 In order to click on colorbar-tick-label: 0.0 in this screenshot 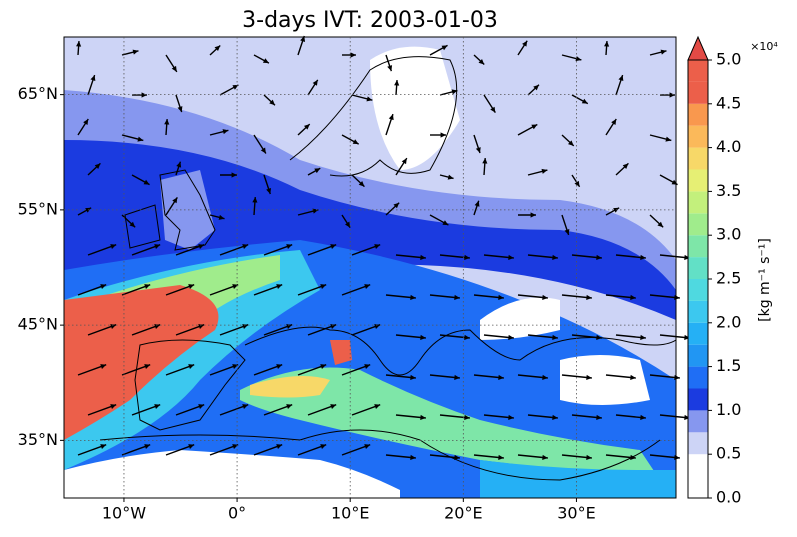, I will do `click(728, 497)`.